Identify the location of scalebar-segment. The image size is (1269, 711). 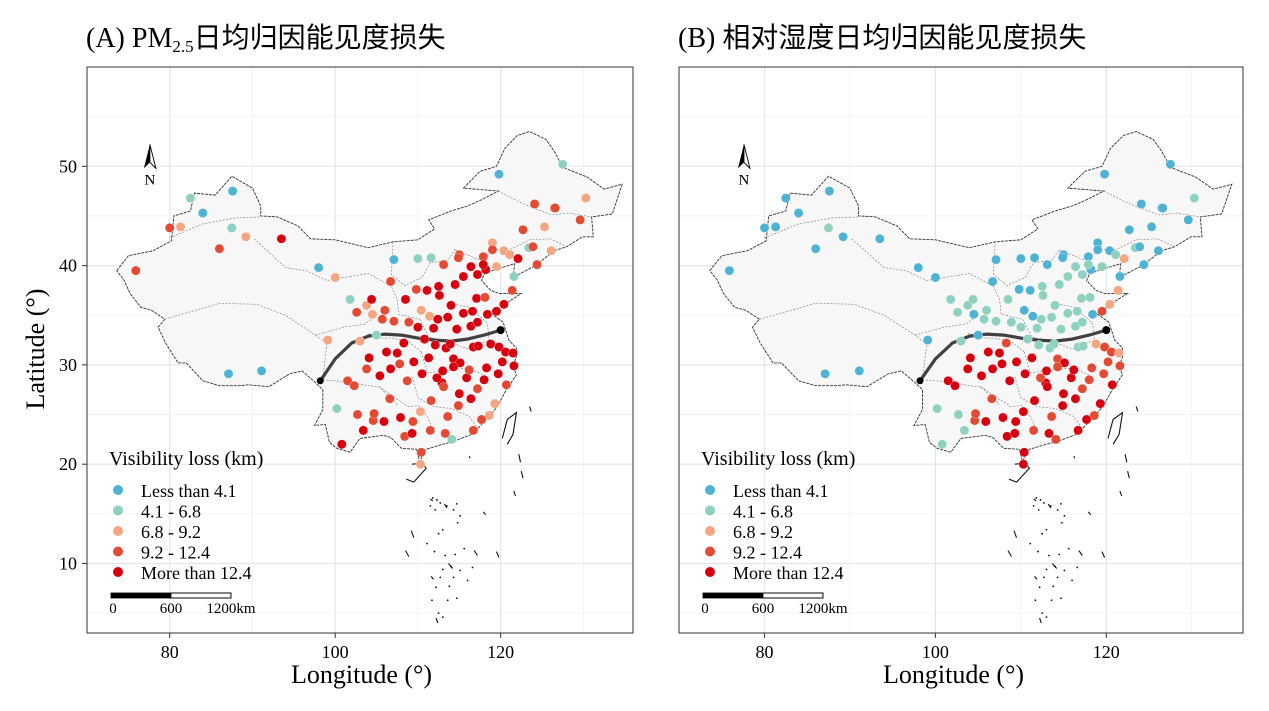
(141, 595).